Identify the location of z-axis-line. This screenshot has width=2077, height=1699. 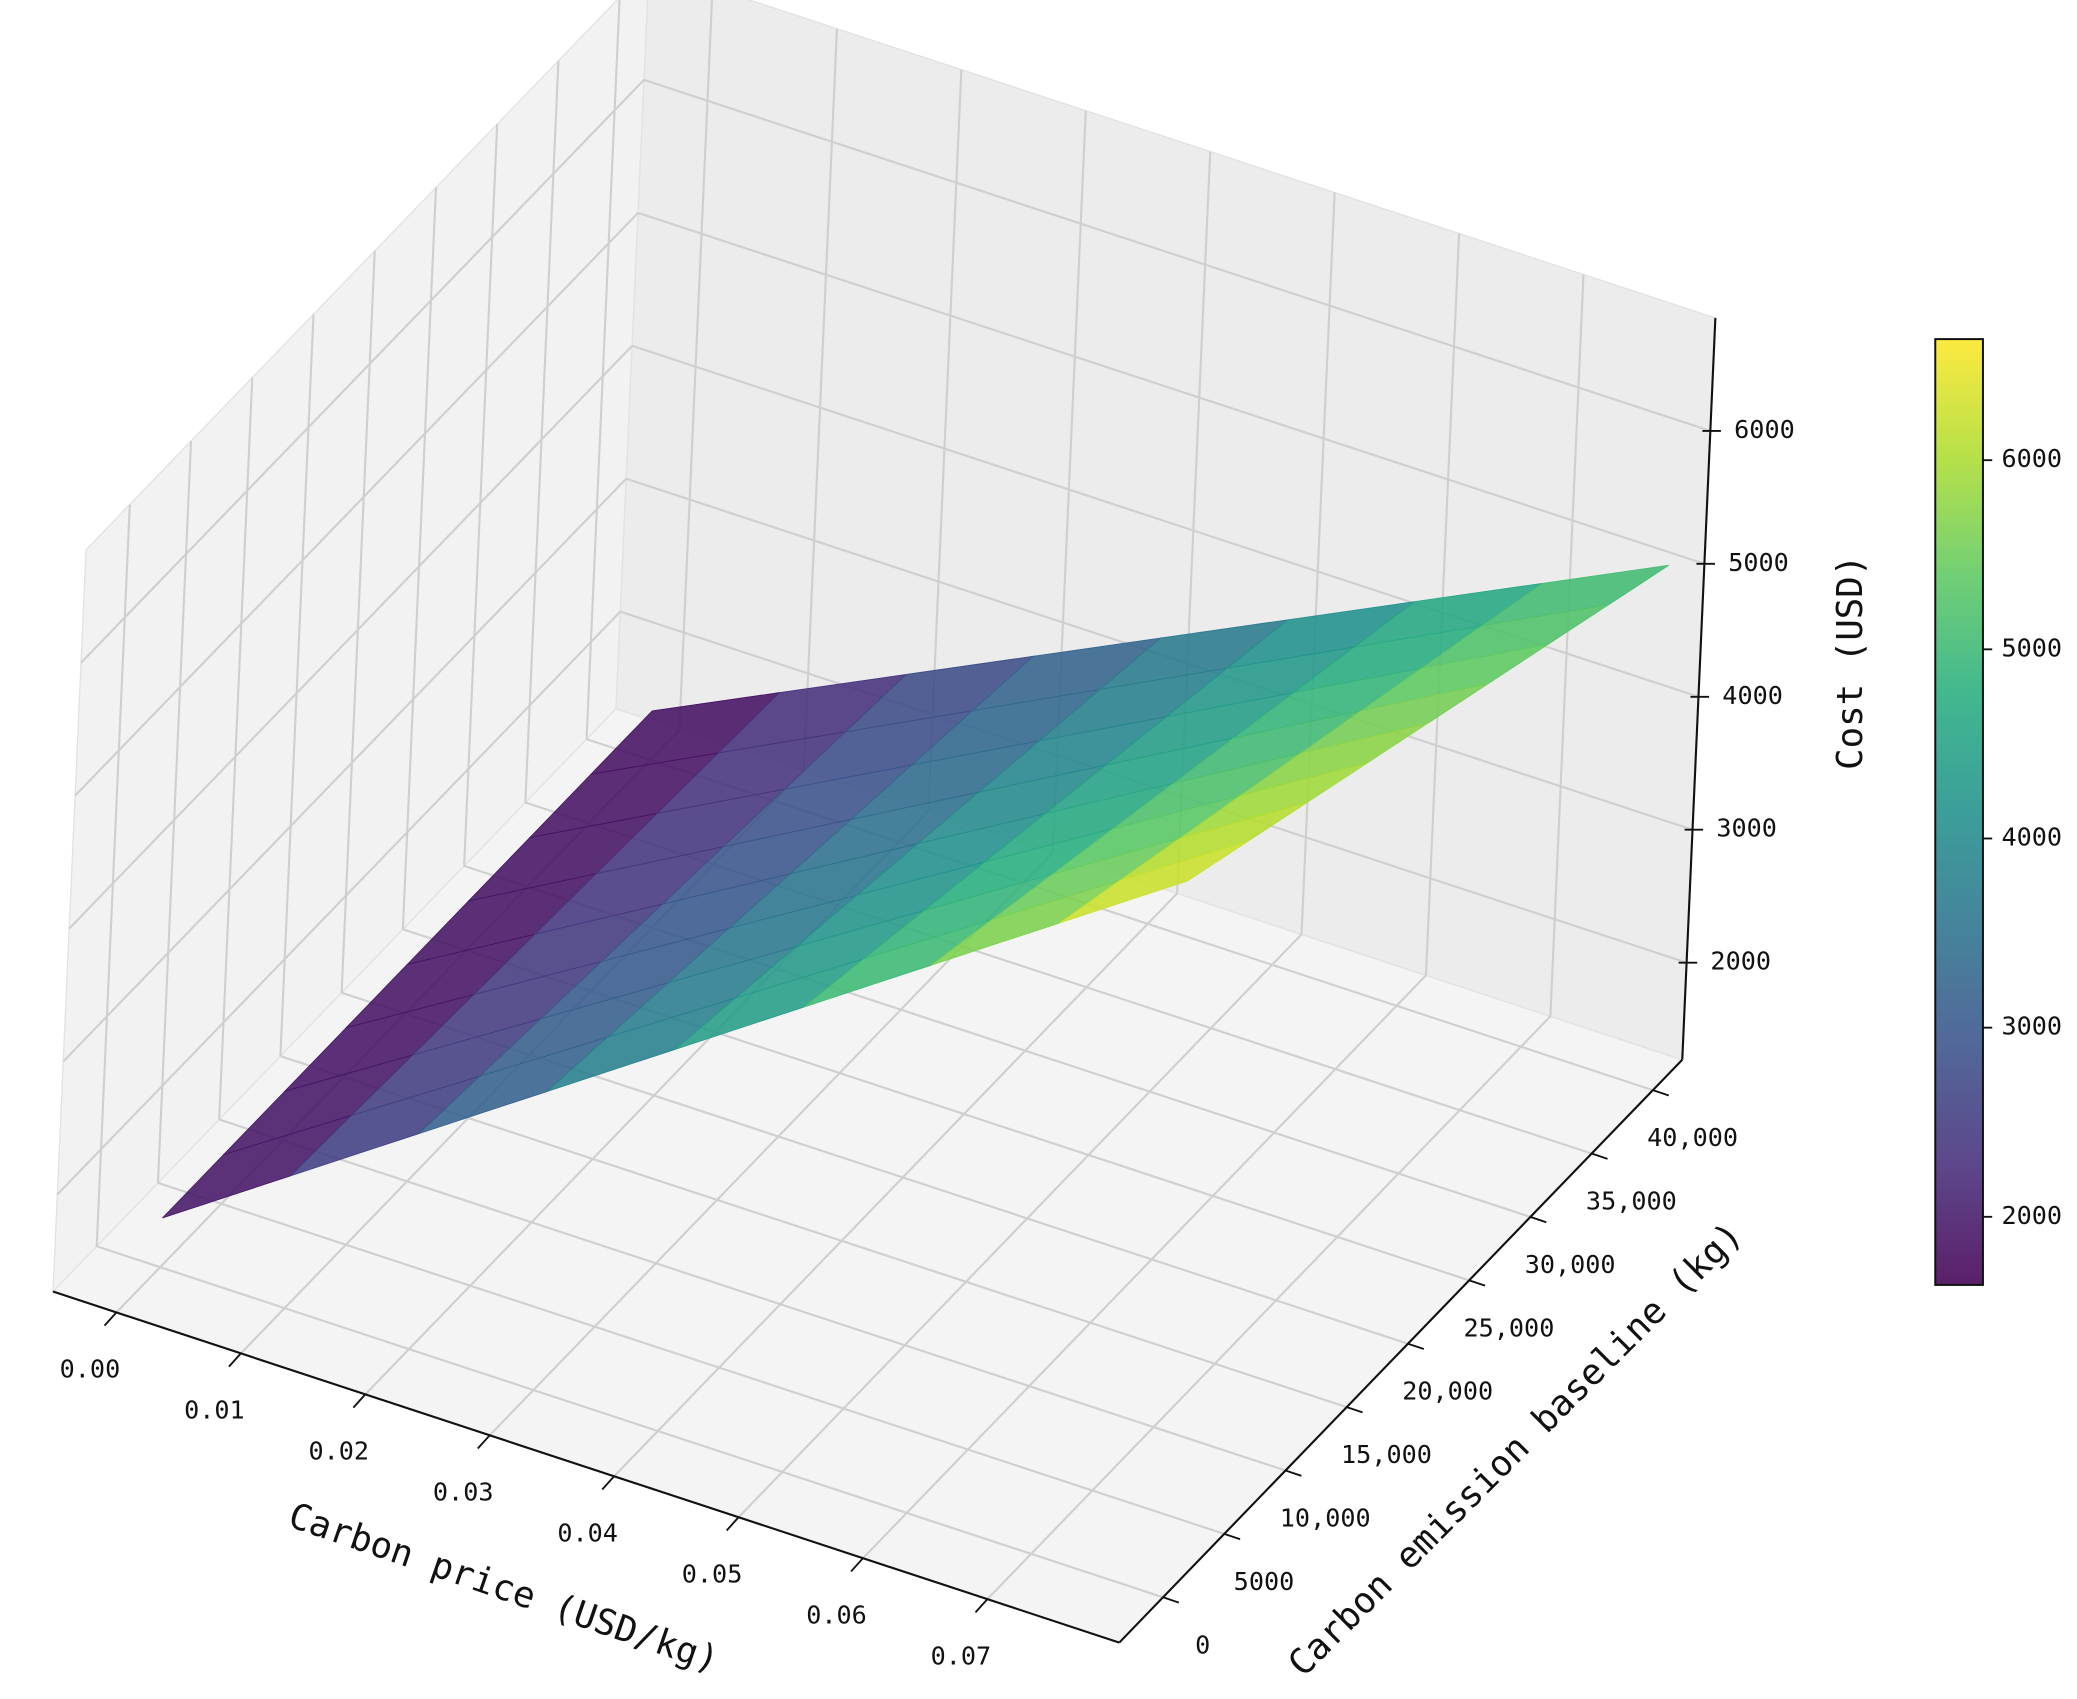
(1699, 688).